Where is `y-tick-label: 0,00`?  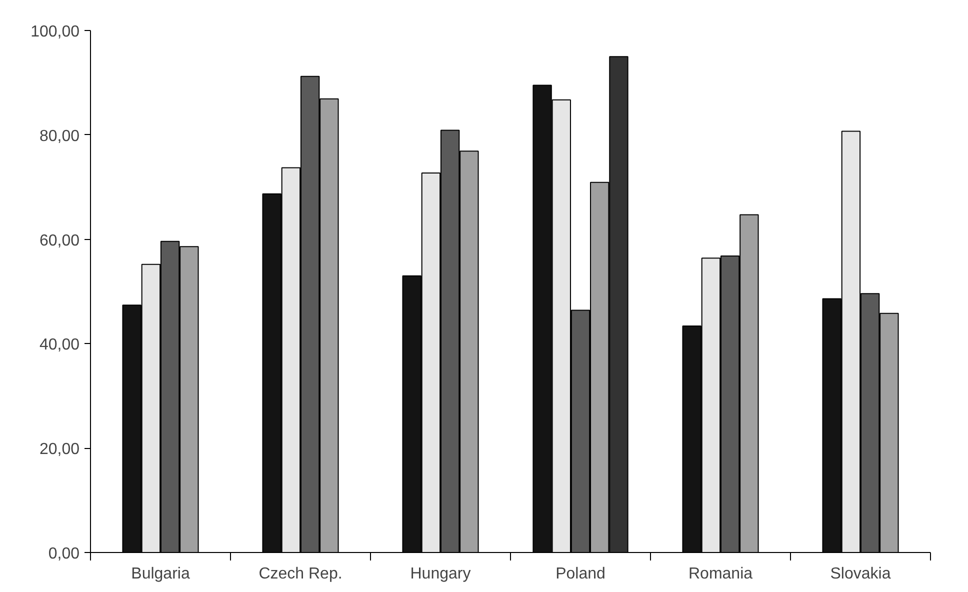
y-tick-label: 0,00 is located at coordinates (64, 554).